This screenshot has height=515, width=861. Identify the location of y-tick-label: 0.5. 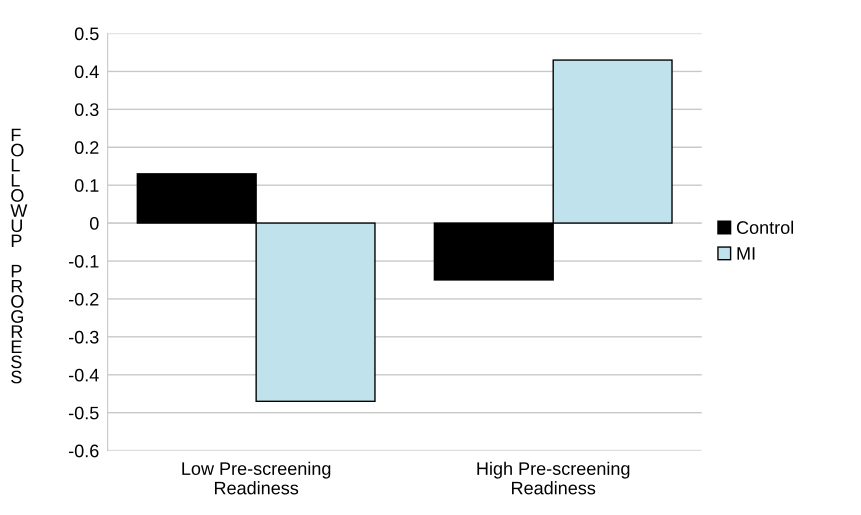
(86, 33).